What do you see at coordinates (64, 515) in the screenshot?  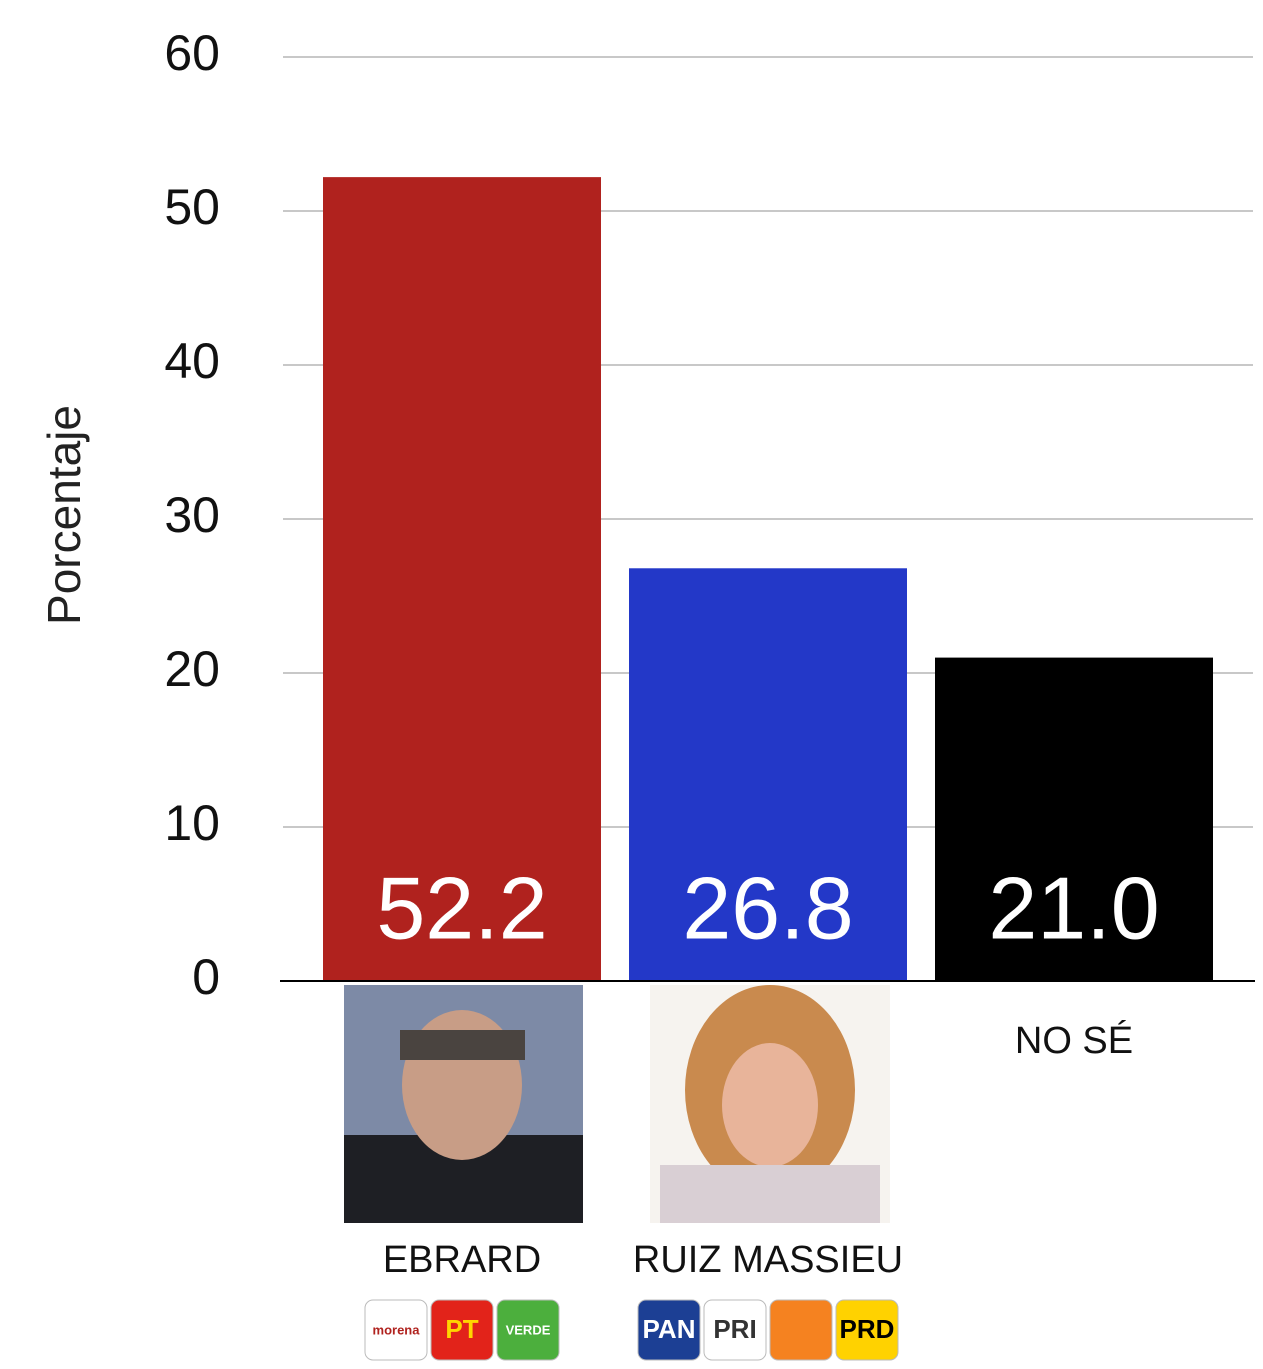 I see `y-axis-label: Porcentaje` at bounding box center [64, 515].